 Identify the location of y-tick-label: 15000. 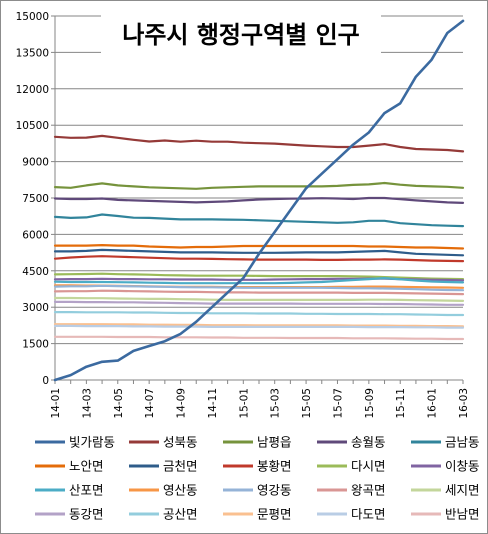
(32, 17).